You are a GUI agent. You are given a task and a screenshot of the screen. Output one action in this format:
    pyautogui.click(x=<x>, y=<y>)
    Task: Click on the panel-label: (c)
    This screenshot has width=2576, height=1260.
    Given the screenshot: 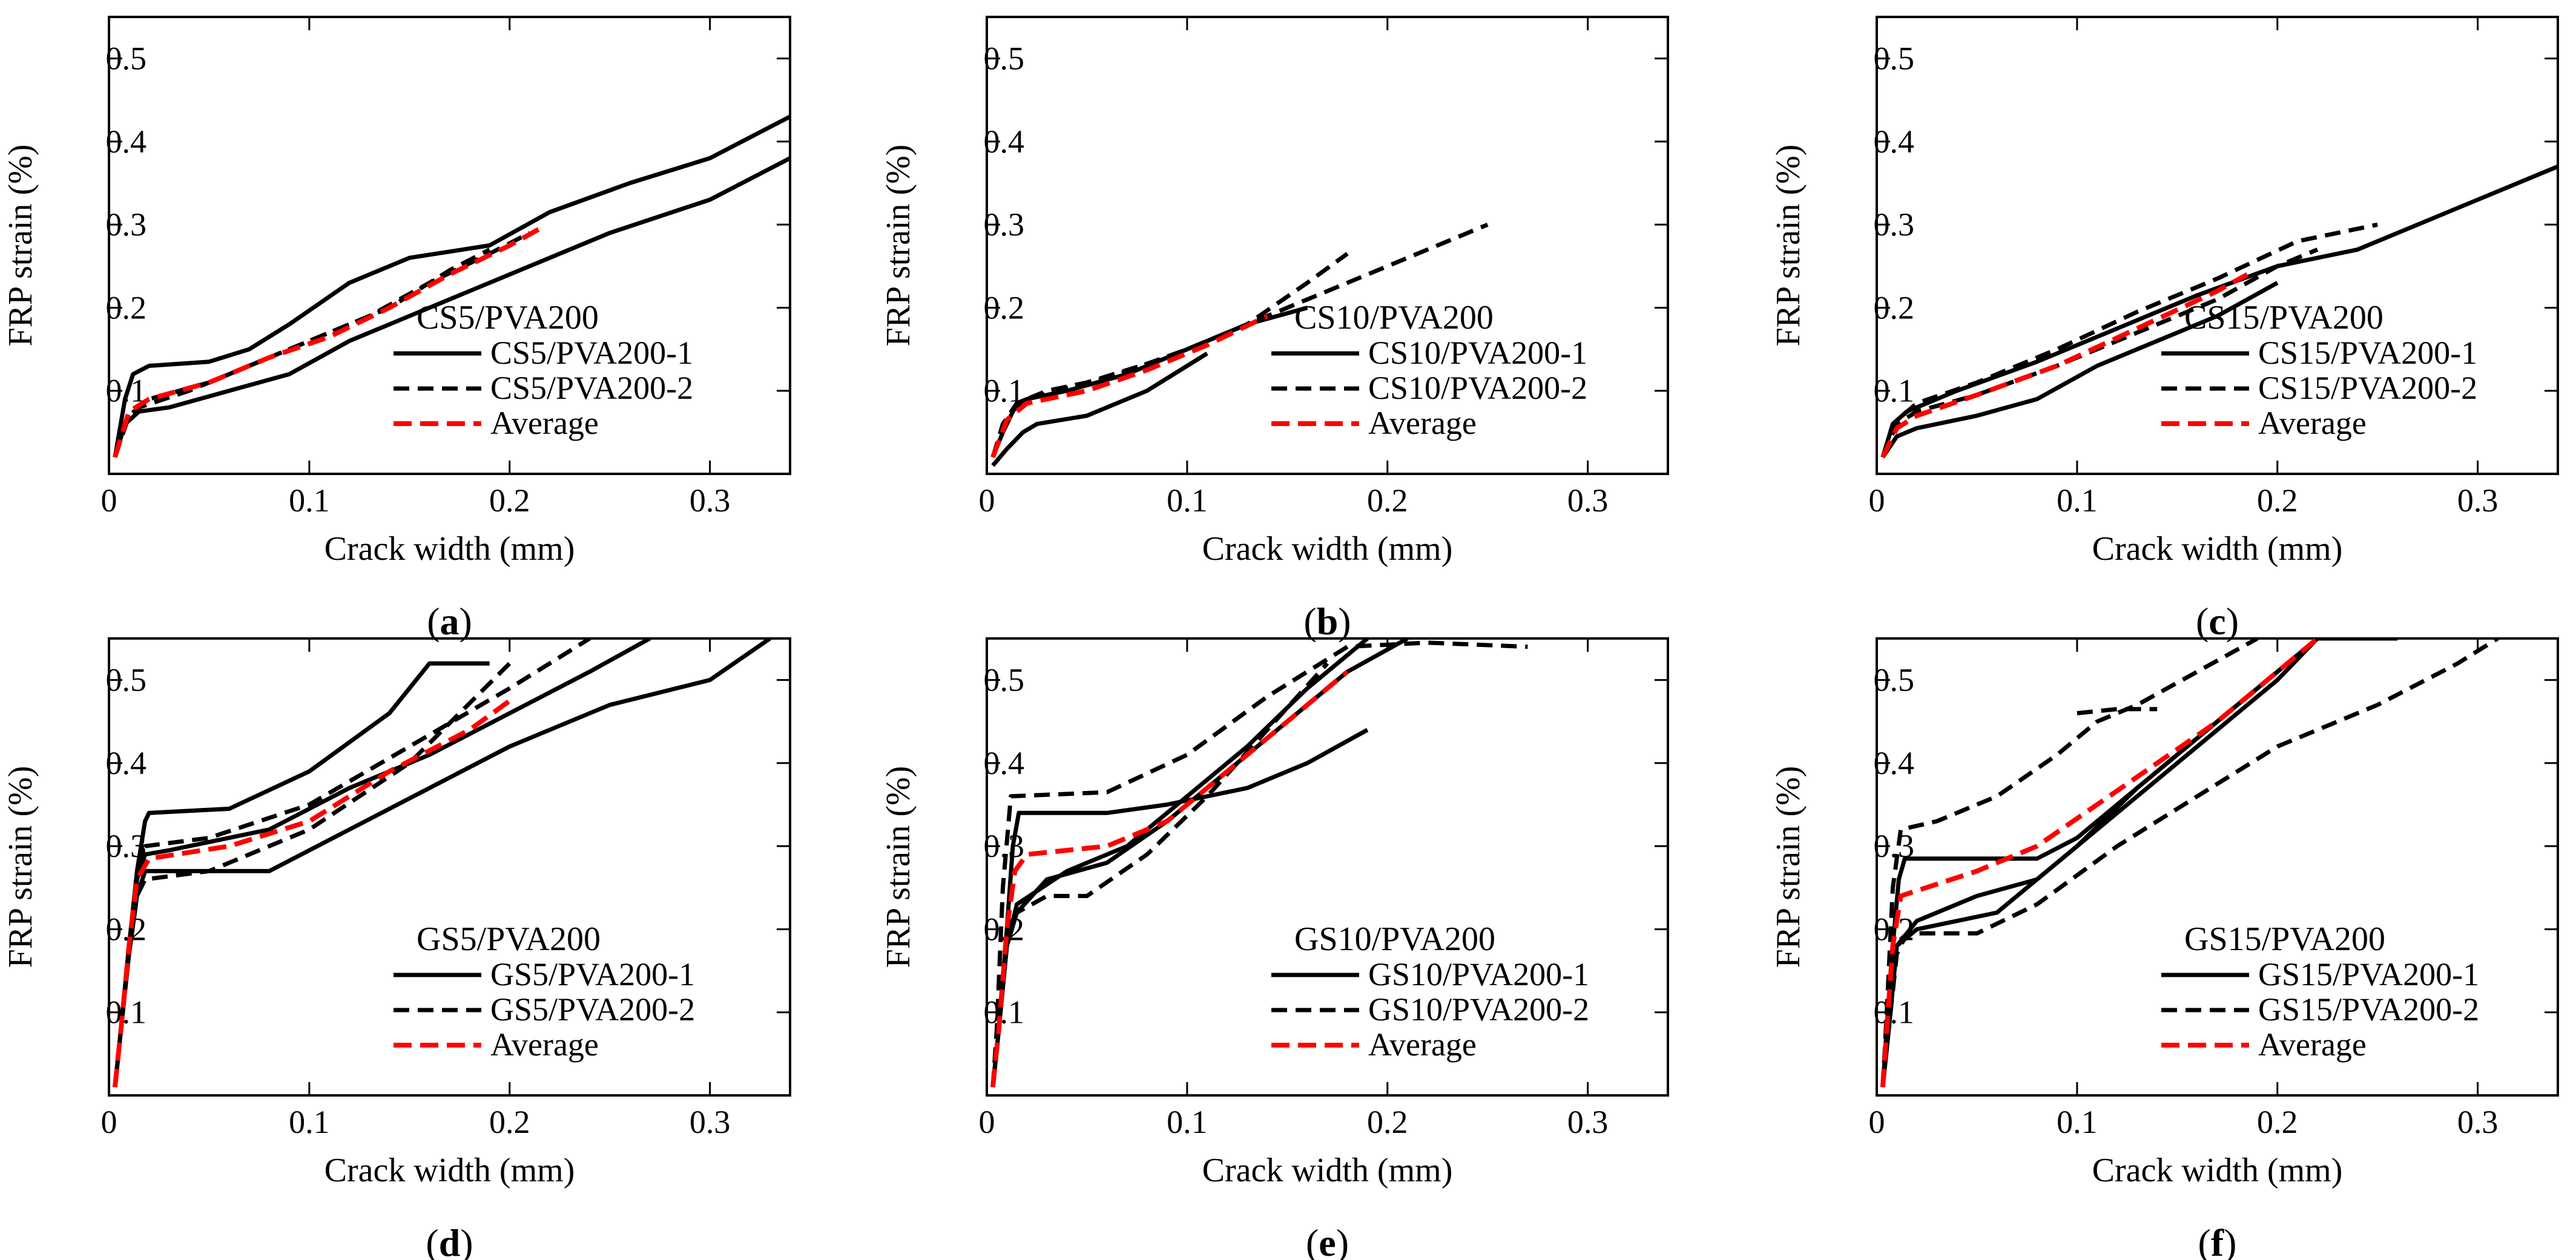 What is the action you would take?
    pyautogui.click(x=2217, y=621)
    